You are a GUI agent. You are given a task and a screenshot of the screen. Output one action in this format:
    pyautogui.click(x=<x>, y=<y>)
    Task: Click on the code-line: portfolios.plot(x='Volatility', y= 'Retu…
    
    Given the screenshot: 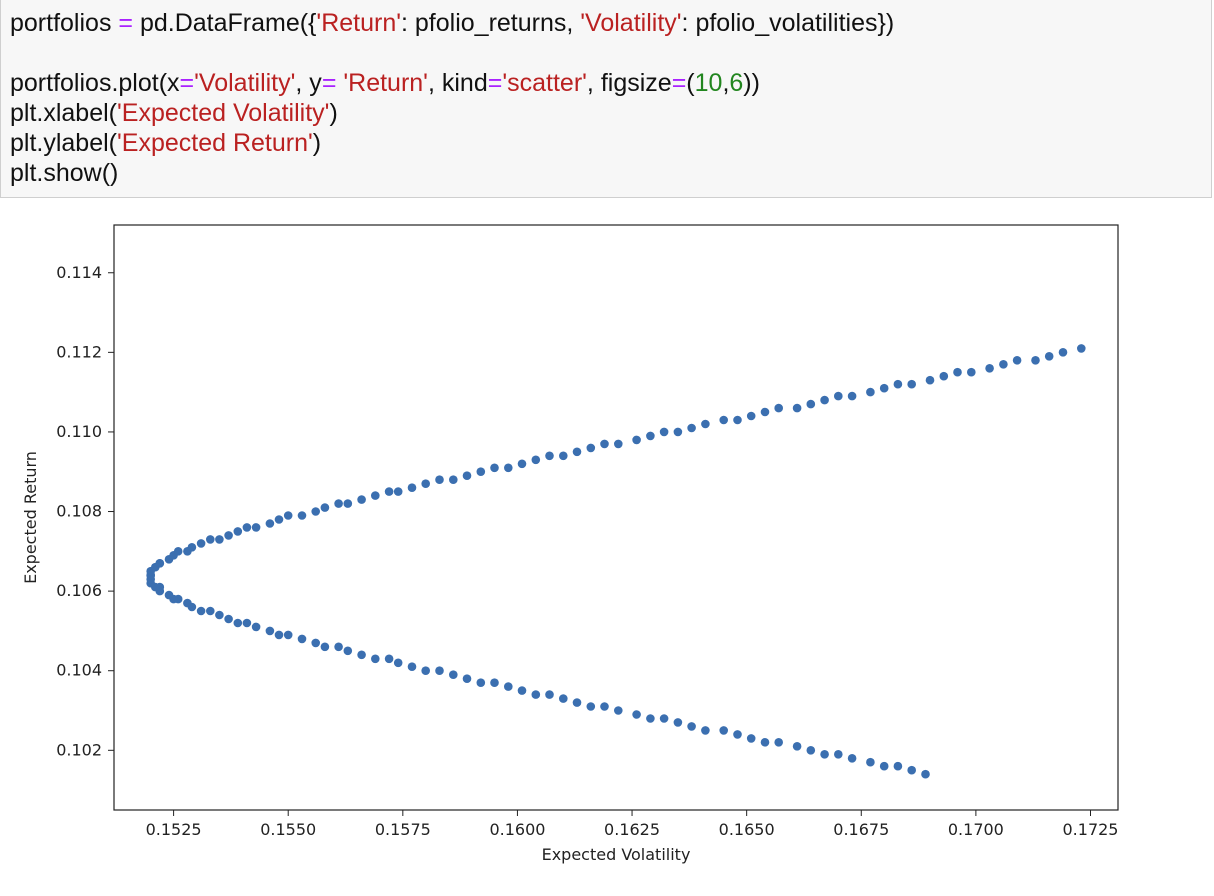 What is the action you would take?
    pyautogui.click(x=452, y=83)
    